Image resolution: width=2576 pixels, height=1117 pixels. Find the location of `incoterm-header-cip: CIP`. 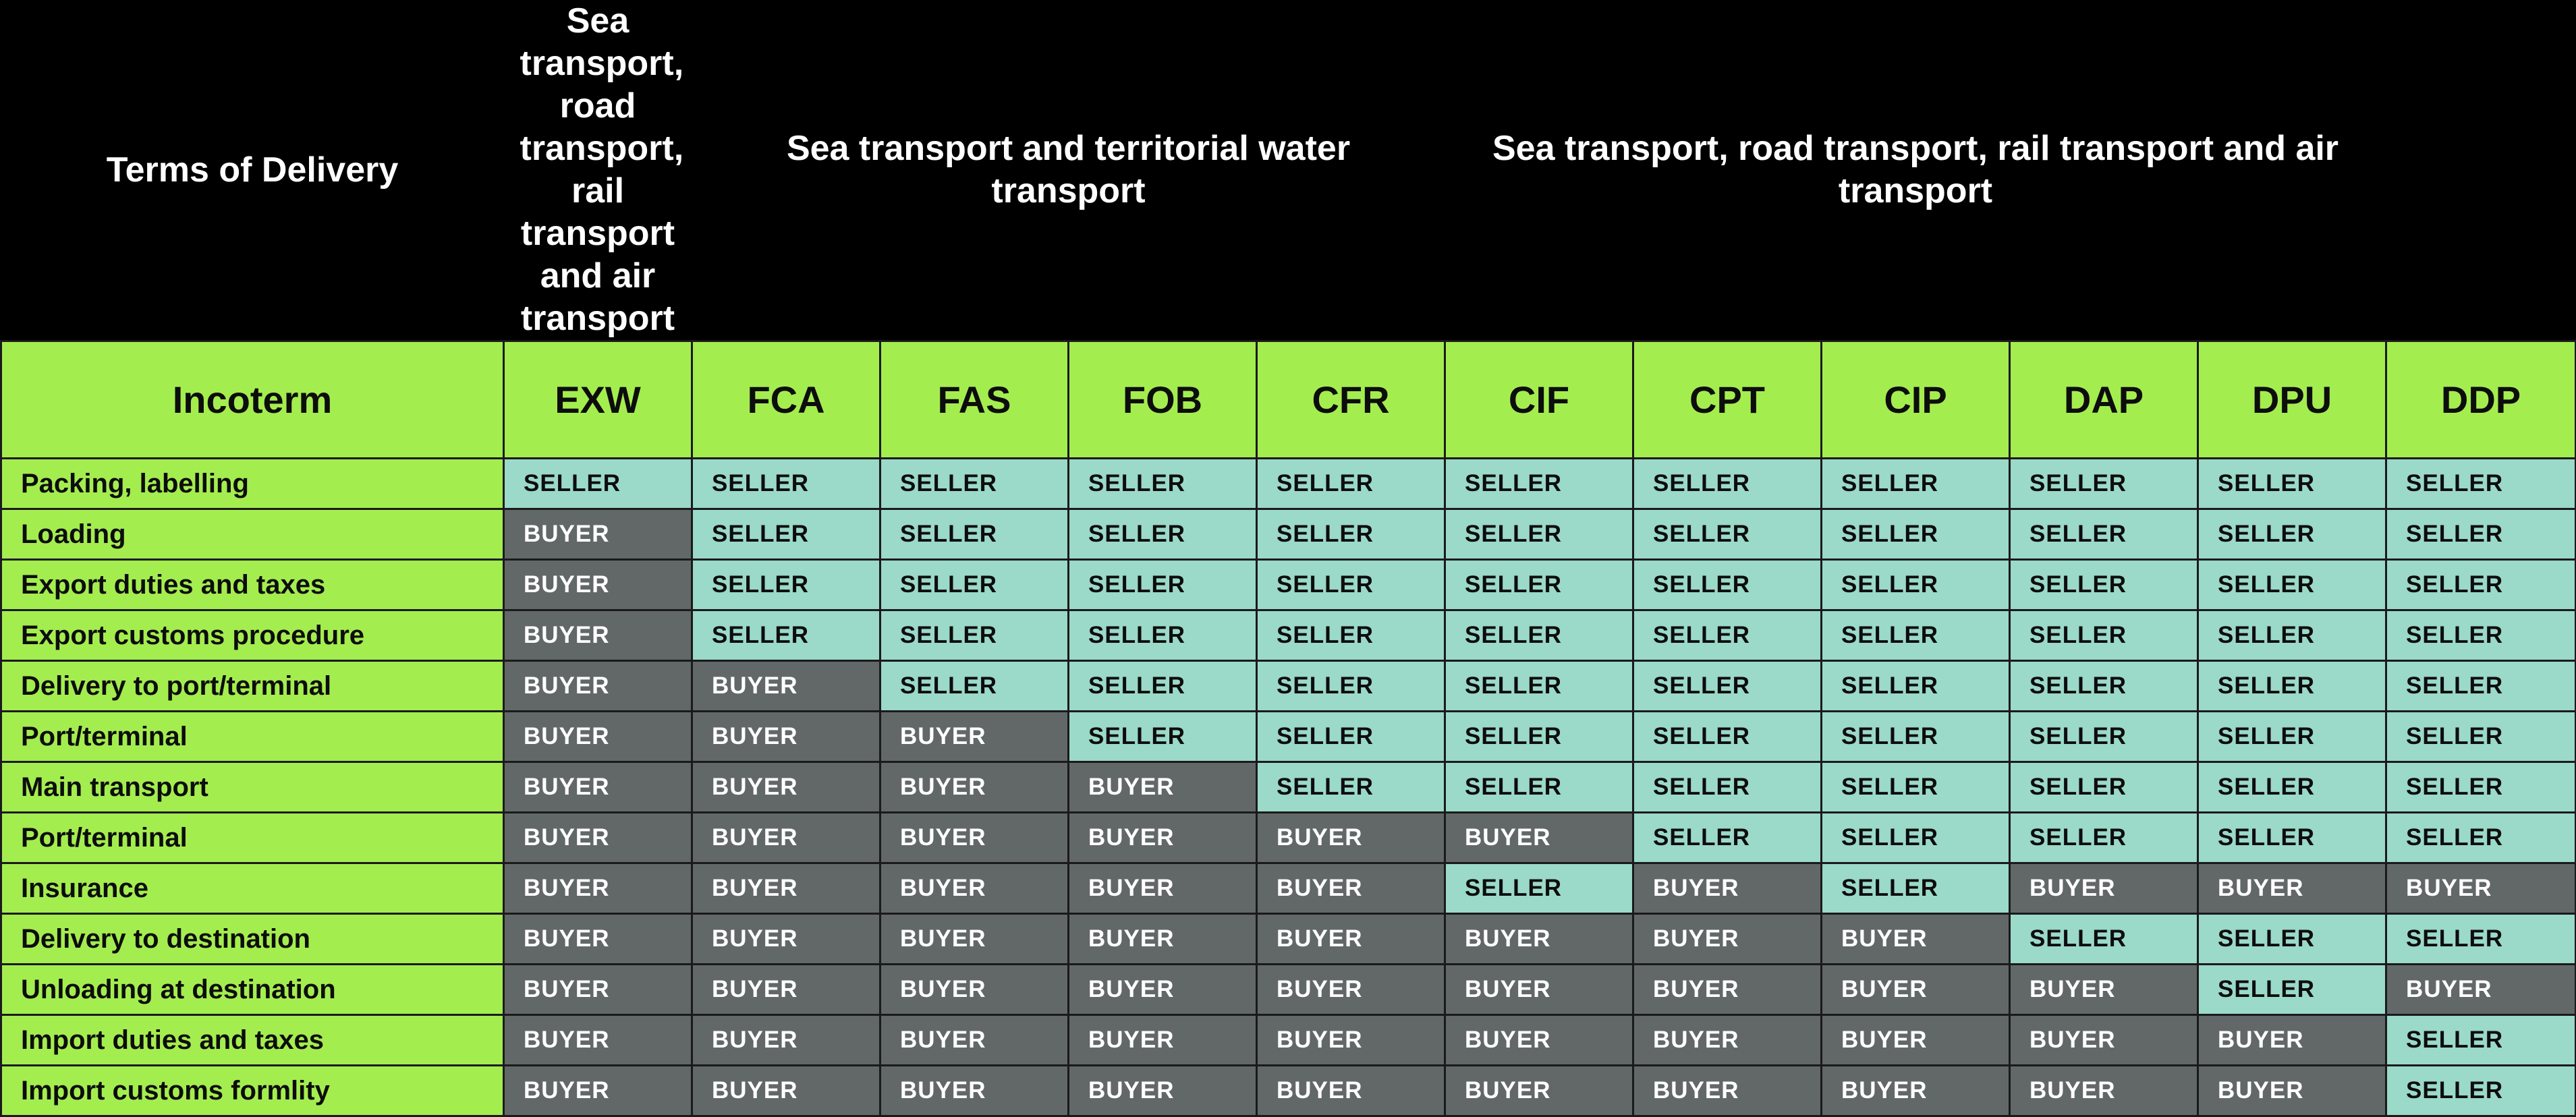

incoterm-header-cip: CIP is located at coordinates (1915, 399).